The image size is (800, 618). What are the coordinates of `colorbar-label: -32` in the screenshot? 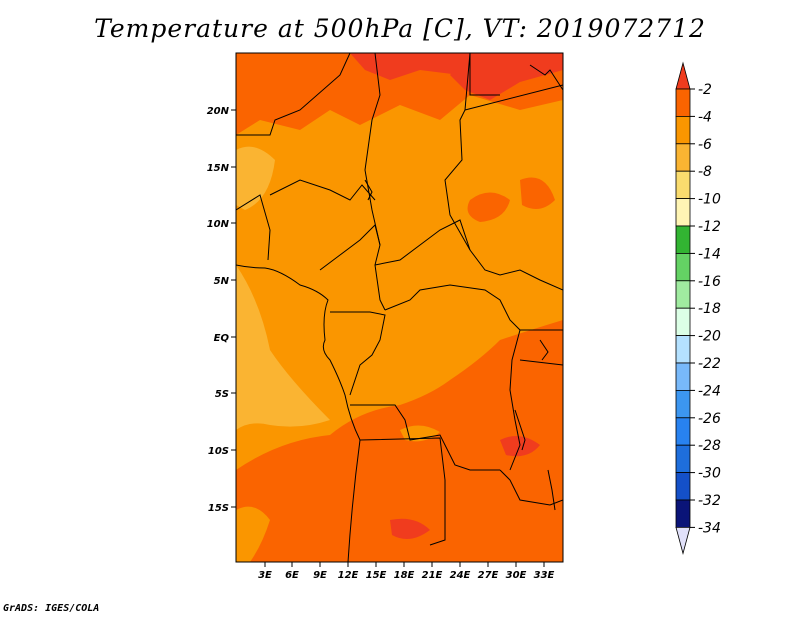 It's located at (709, 501).